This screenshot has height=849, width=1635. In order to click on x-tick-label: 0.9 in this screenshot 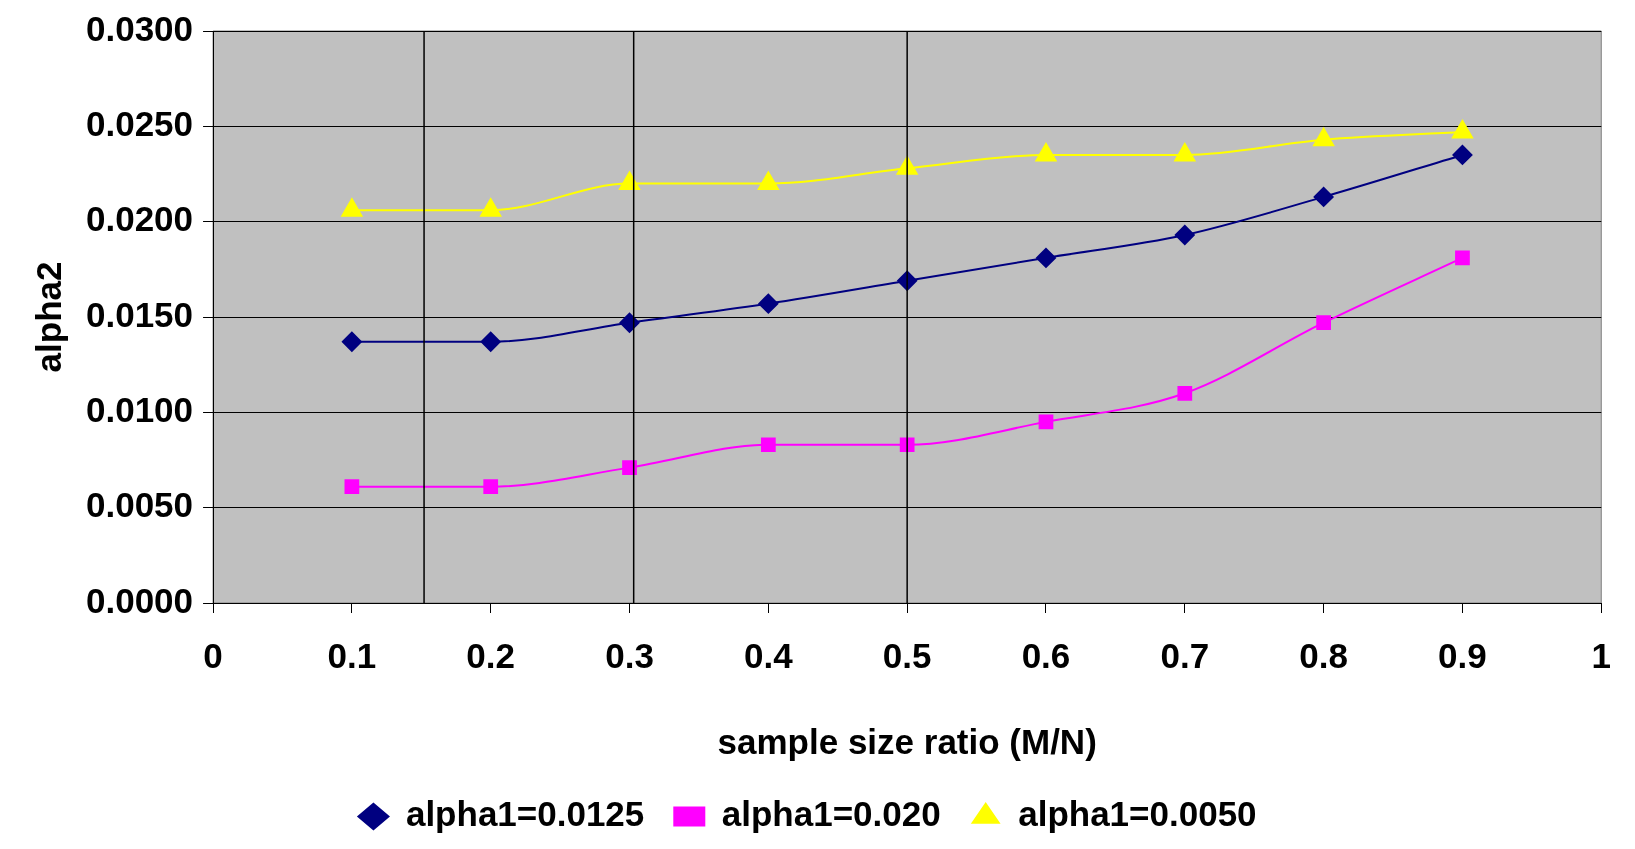, I will do `click(1462, 655)`.